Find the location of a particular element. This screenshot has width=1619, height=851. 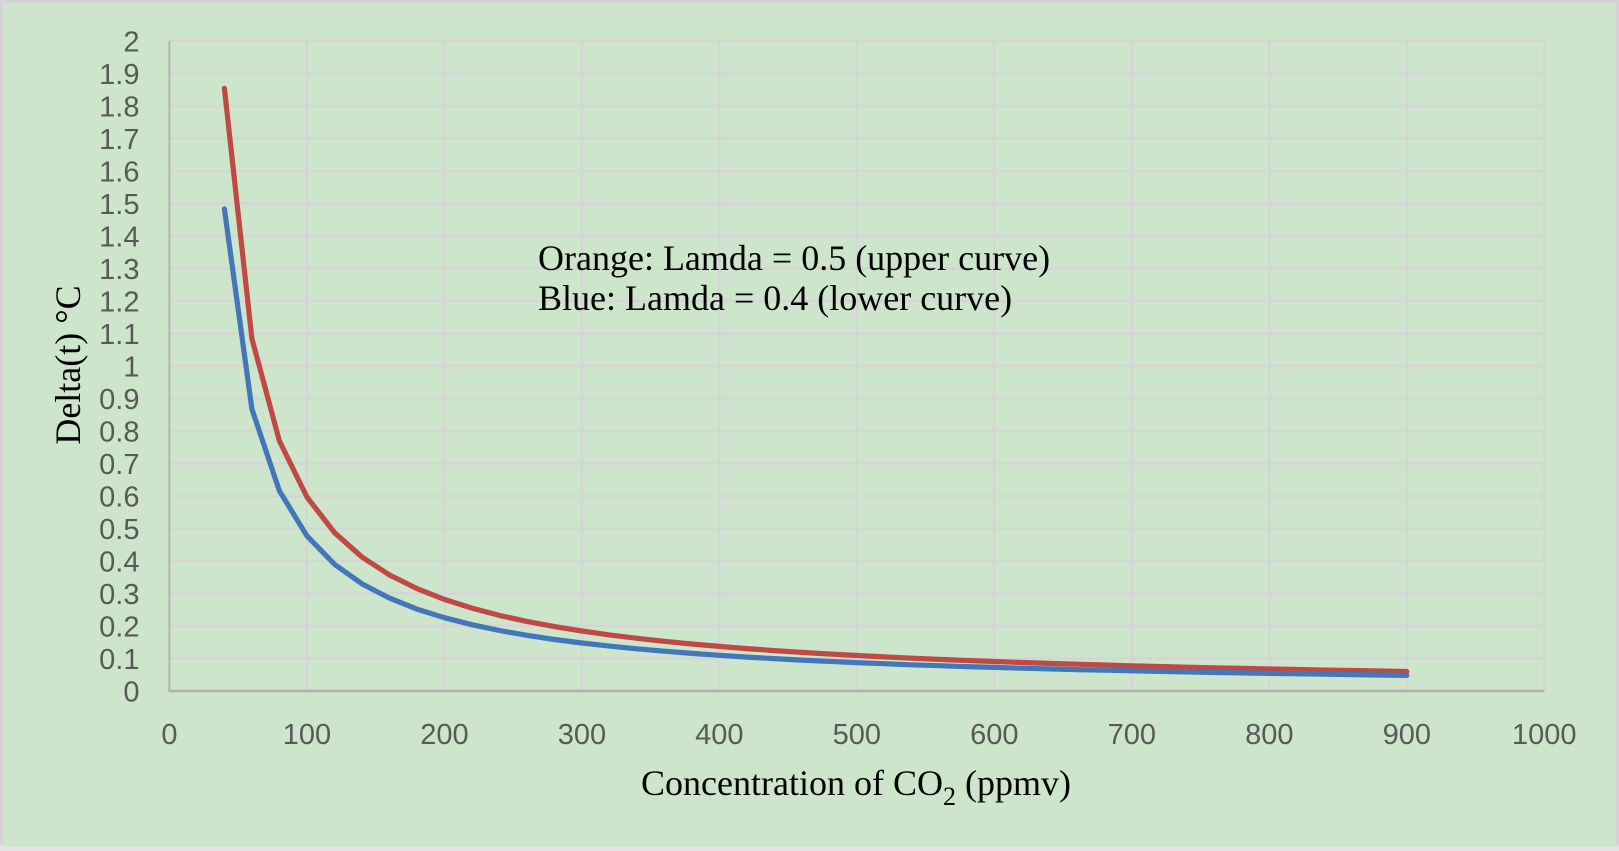

svg-text: 1.6 is located at coordinates (119, 173).